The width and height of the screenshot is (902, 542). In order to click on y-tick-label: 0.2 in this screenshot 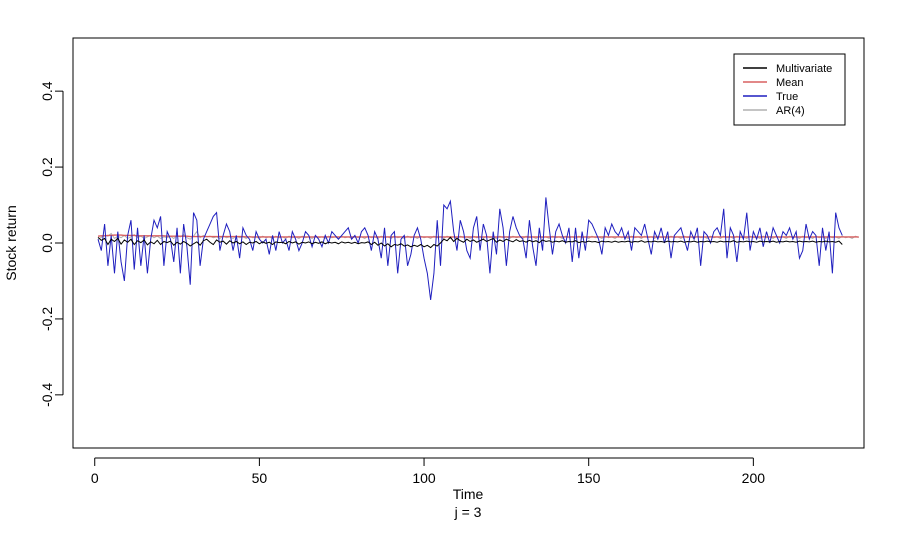, I will do `click(47, 167)`.